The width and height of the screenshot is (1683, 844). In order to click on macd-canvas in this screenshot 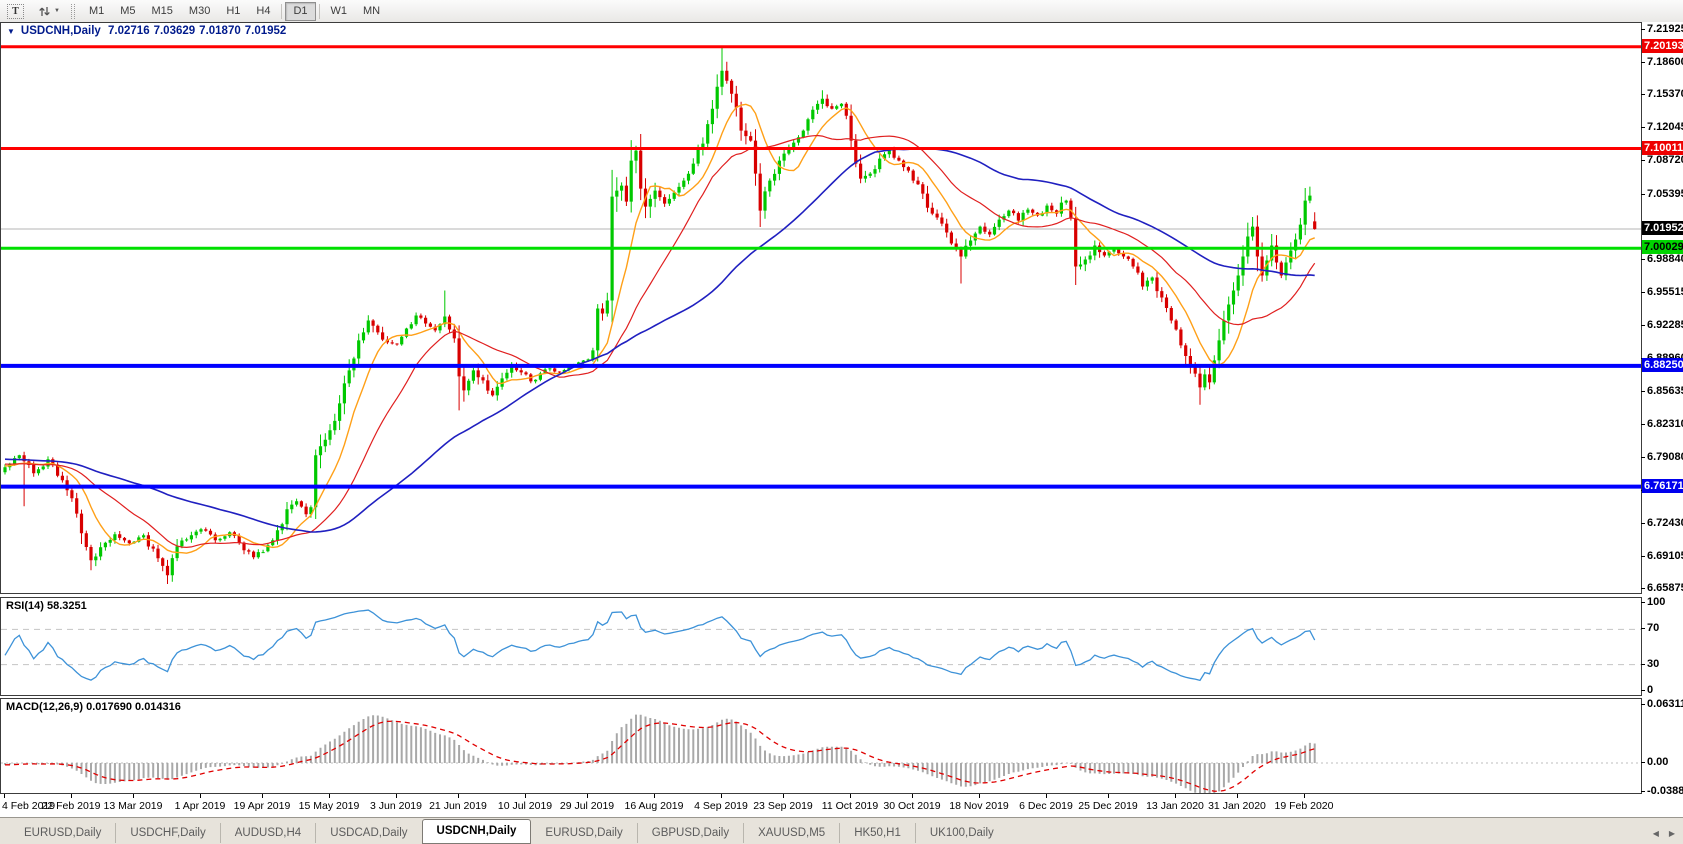, I will do `click(821, 746)`.